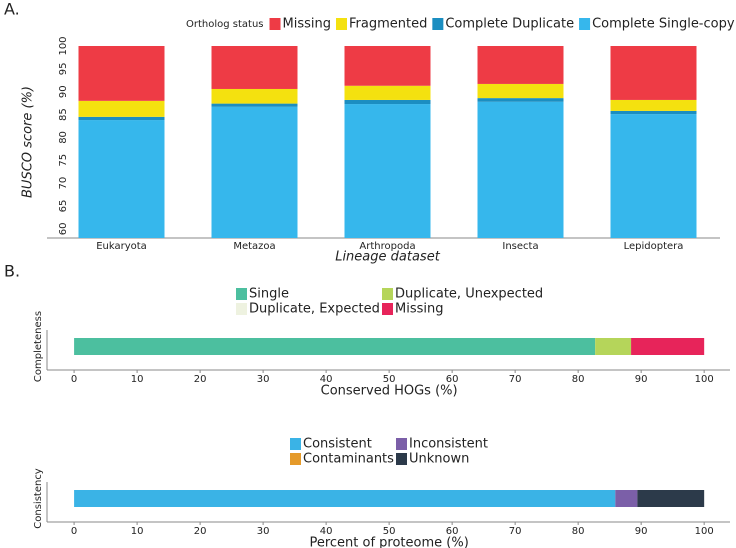 The width and height of the screenshot is (736, 548). I want to click on y-tick-label: 75, so click(63, 160).